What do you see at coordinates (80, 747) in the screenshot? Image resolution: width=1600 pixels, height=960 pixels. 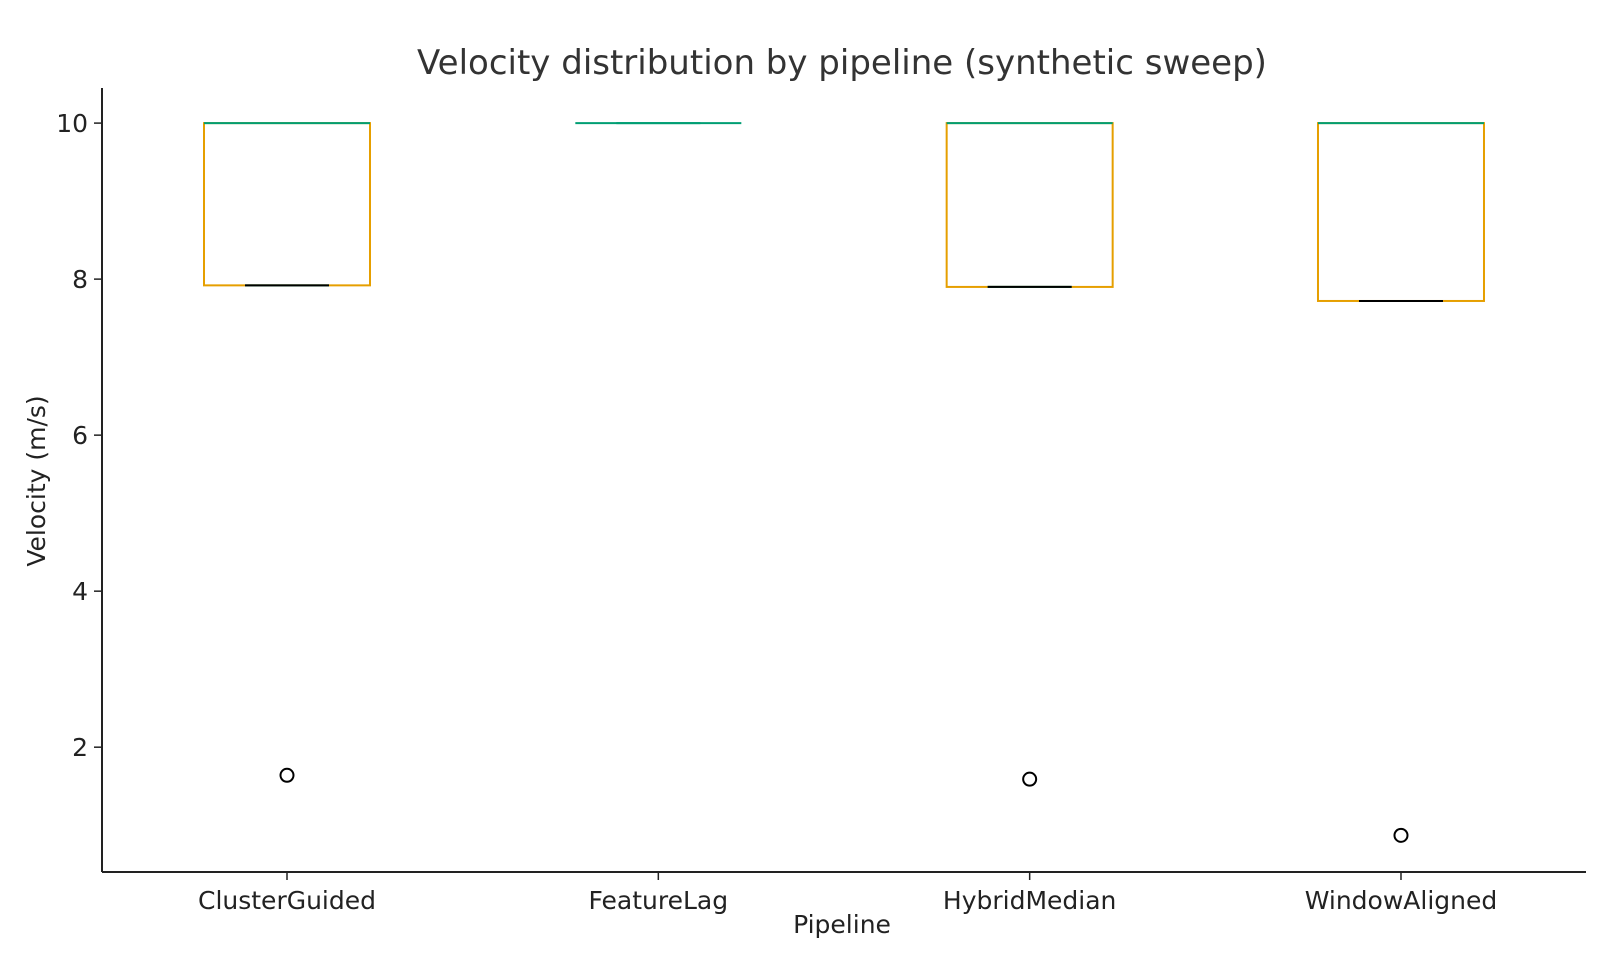 I see `y-tick-label: 2` at bounding box center [80, 747].